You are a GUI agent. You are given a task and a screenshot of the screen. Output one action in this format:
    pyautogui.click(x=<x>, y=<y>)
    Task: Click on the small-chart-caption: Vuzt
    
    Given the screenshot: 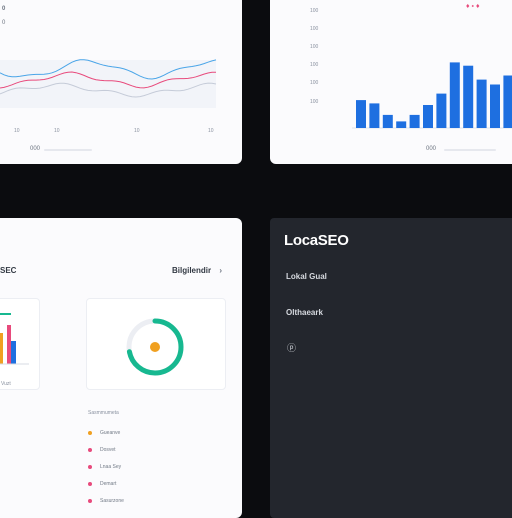 What is the action you would take?
    pyautogui.click(x=6, y=384)
    